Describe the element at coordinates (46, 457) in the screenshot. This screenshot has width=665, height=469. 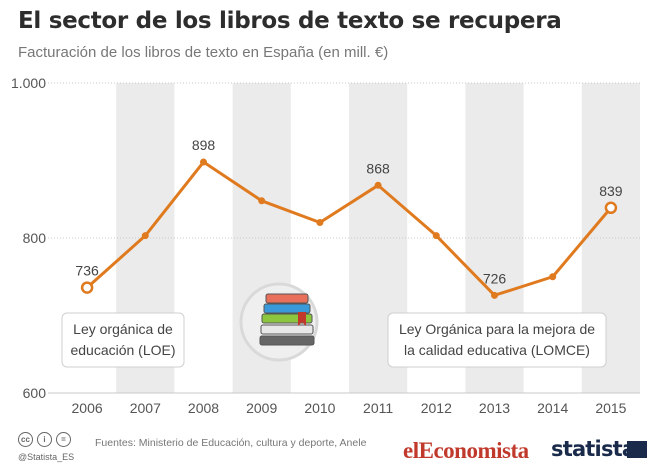
I see `statista-handle: @Statista_ES` at that location.